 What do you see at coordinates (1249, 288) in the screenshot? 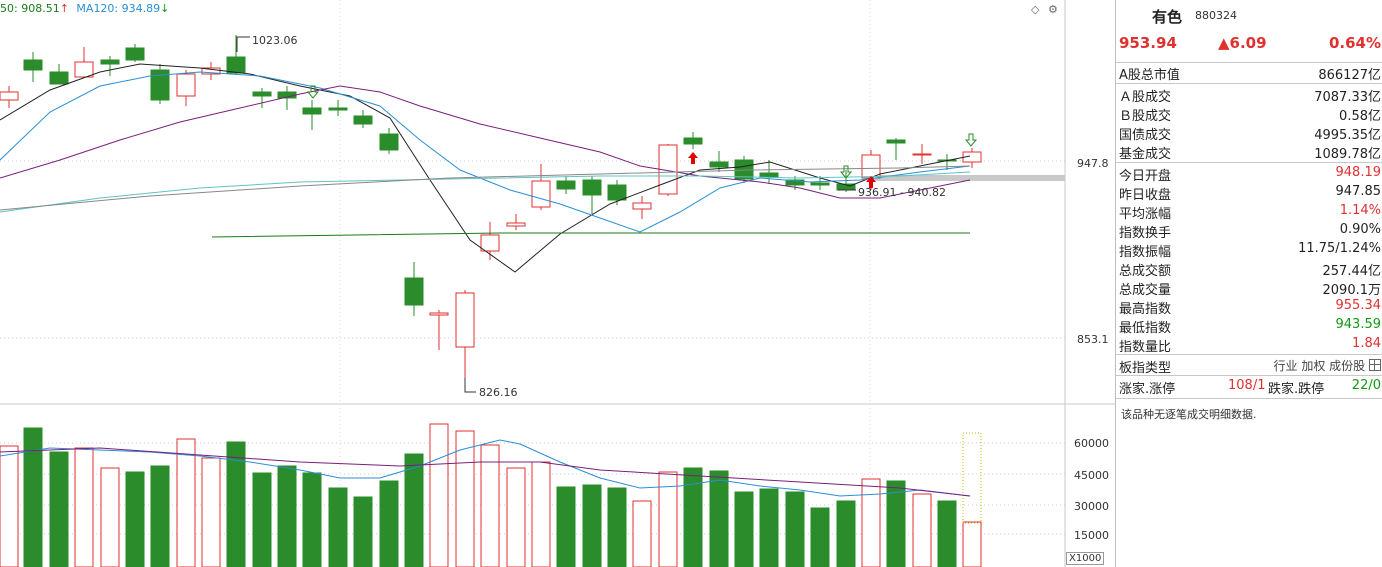
I see `stats-row: 总成交量 2090.1万` at bounding box center [1249, 288].